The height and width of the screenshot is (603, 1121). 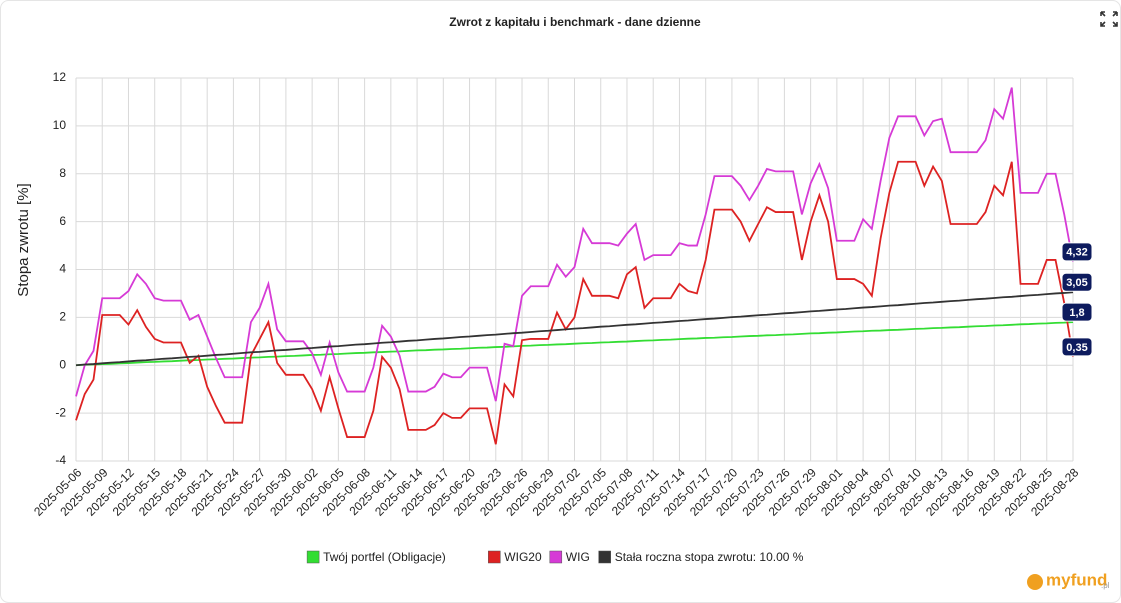 I want to click on end-label: 1,8, so click(x=1077, y=312).